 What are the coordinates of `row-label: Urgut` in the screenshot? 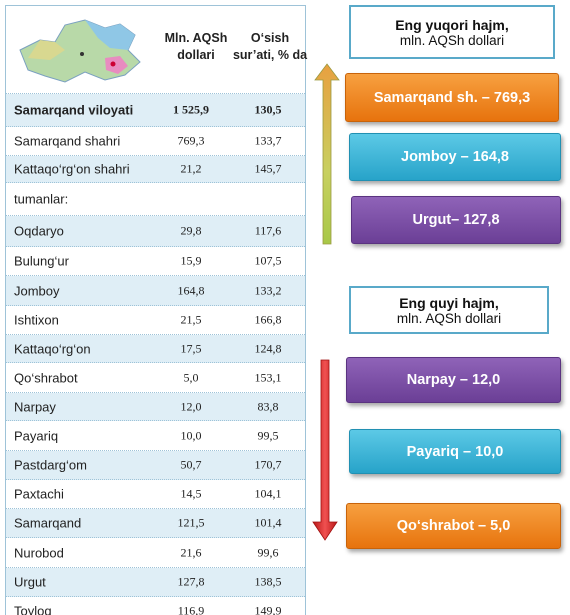 It's located at (30, 582).